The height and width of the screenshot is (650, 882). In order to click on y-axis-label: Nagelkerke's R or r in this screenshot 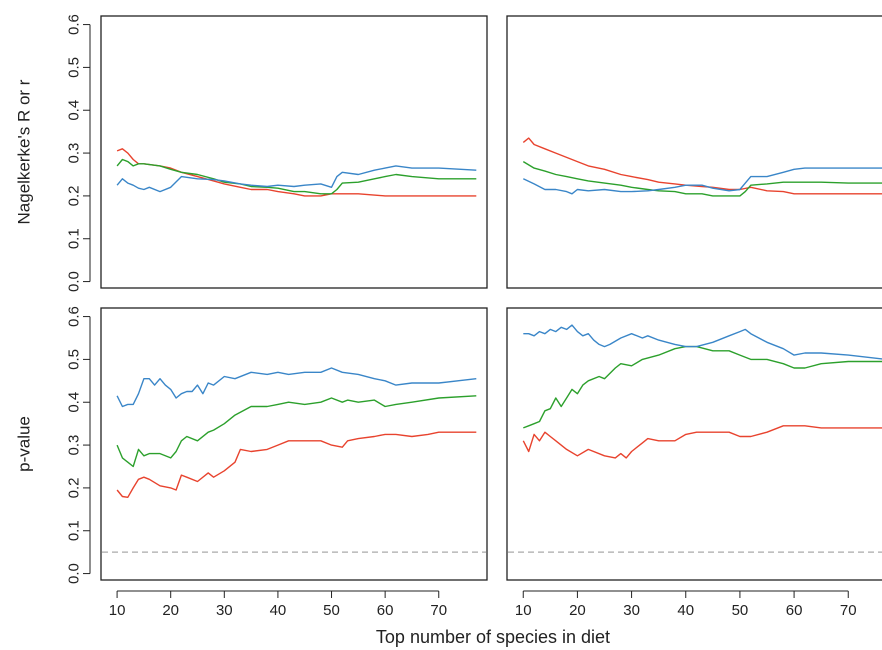, I will do `click(24, 151)`.